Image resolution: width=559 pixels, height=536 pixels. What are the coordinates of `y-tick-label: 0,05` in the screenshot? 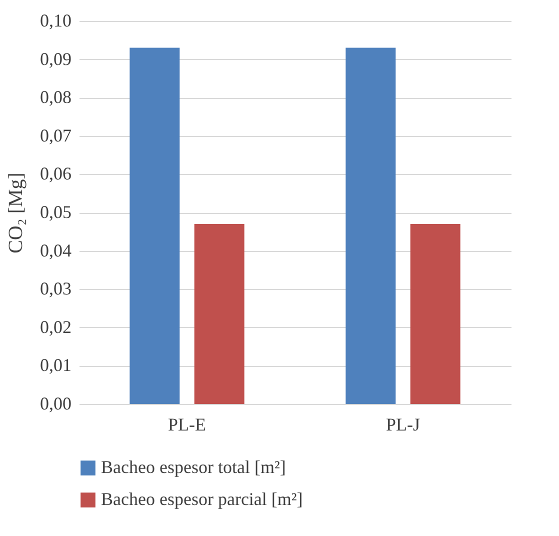 It's located at (56, 212).